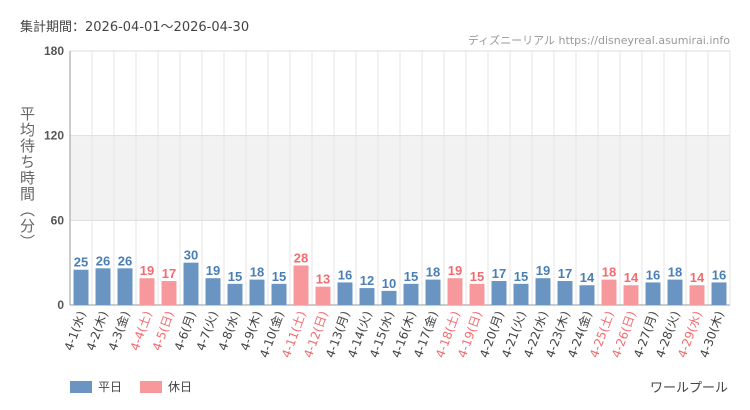  Describe the element at coordinates (54, 136) in the screenshot. I see `y-tick-label: 120` at that location.